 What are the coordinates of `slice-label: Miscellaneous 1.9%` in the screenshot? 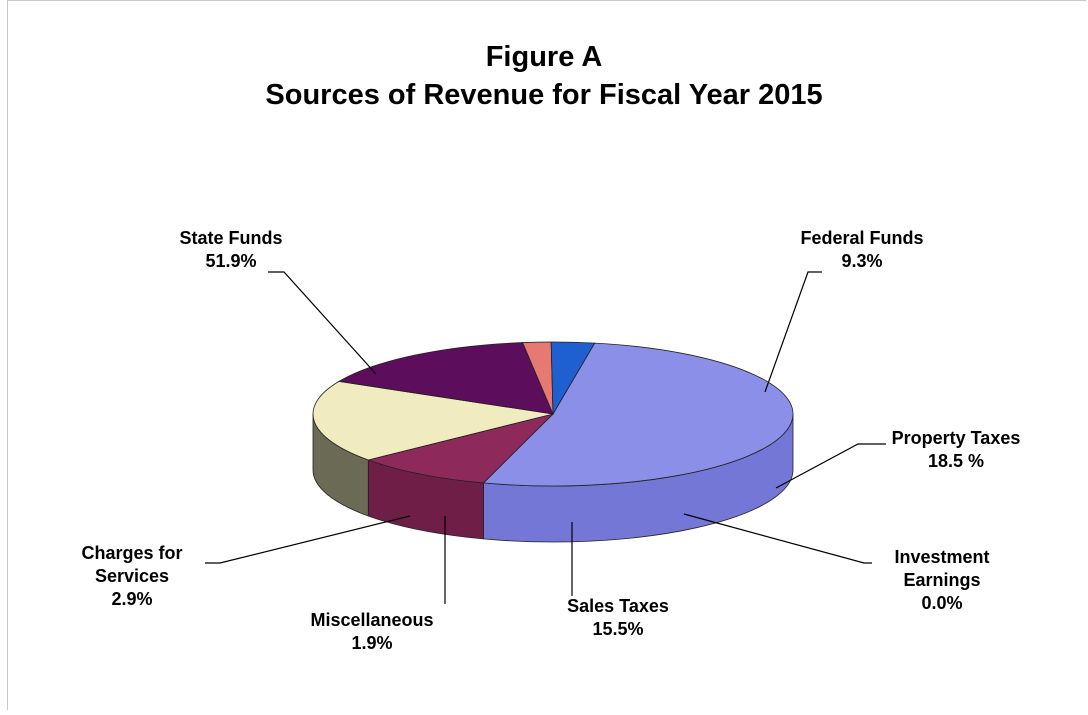 It's located at (371, 631).